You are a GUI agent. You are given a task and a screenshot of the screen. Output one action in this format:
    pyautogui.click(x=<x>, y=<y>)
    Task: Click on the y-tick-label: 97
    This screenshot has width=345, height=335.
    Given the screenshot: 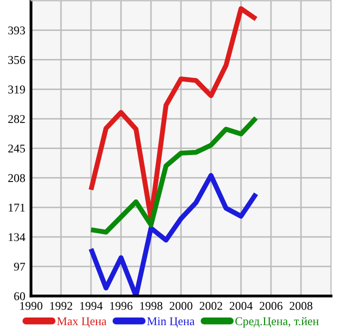 What is the action you would take?
    pyautogui.click(x=20, y=266)
    